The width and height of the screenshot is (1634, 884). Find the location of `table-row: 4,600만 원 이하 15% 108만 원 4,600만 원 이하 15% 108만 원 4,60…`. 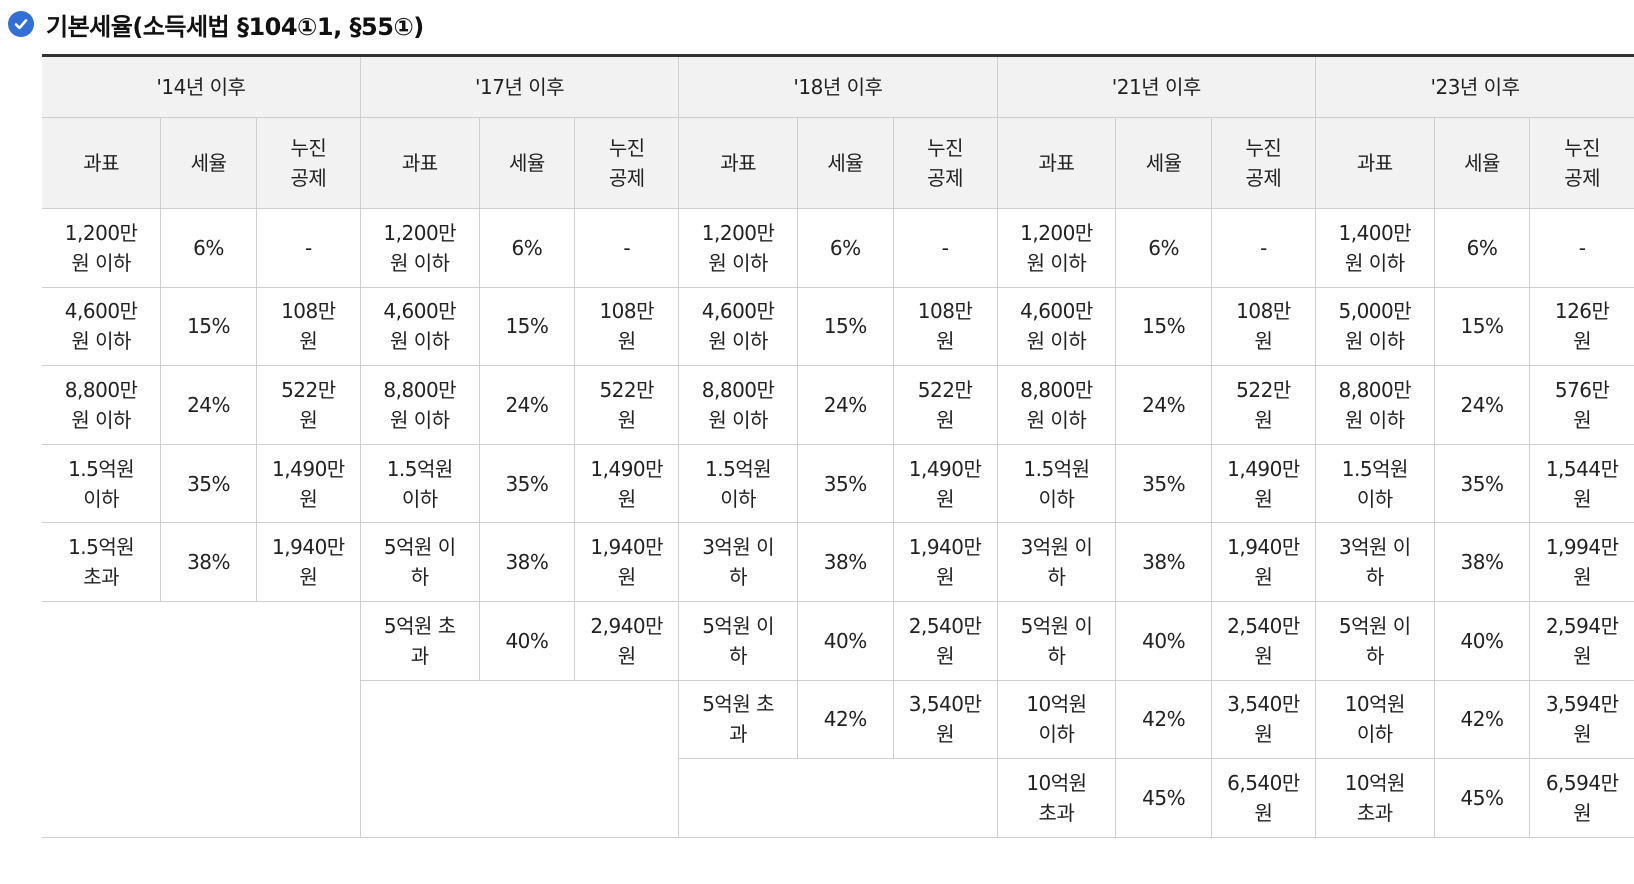

table-row: 4,600만 원 이하 15% 108만 원 4,600만 원 이하 15% 108만 원 4,60… is located at coordinates (838, 327).